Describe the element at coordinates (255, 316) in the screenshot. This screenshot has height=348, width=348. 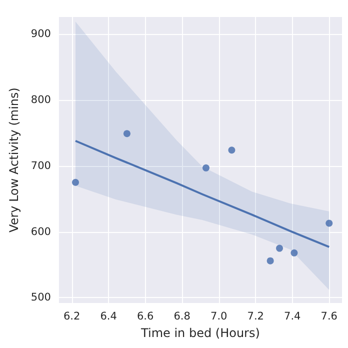
I see `x-tick-label: 7.2` at that location.